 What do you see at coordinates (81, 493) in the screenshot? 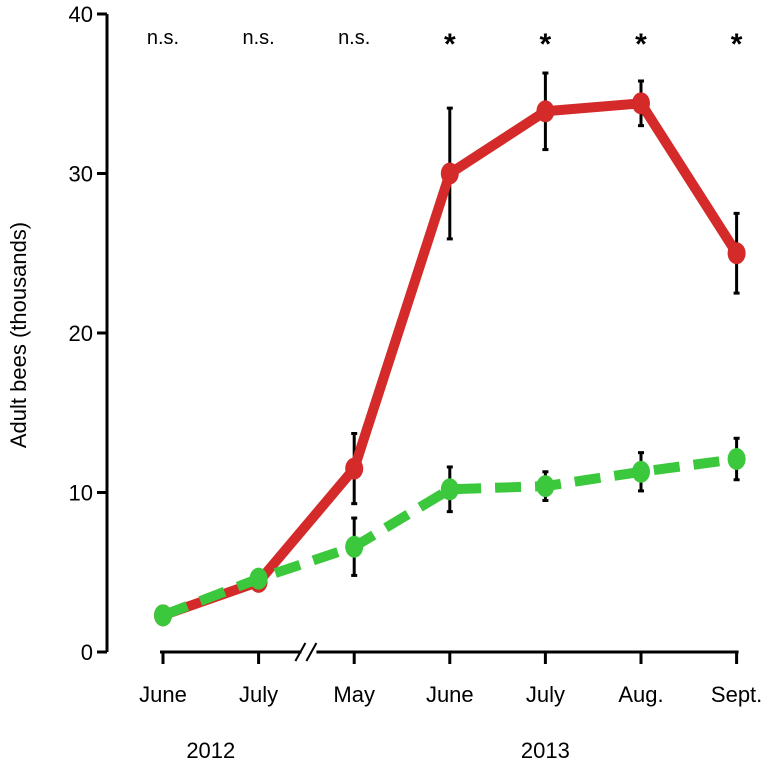
I see `y-tick-label: 10` at bounding box center [81, 493].